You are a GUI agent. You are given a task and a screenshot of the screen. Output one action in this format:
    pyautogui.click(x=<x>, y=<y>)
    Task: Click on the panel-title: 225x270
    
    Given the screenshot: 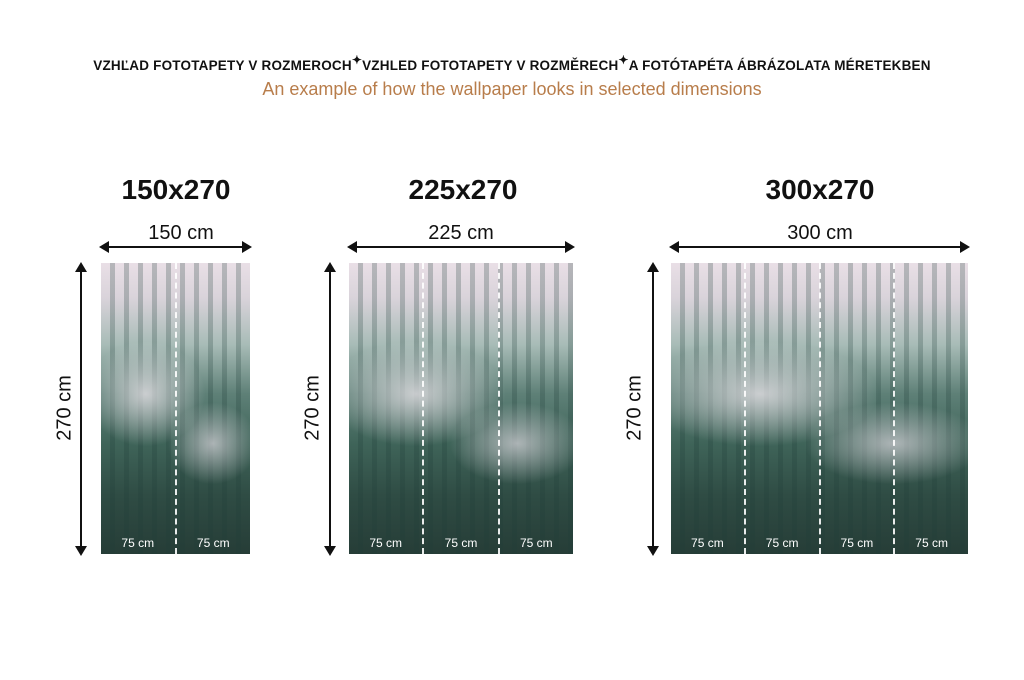 What is the action you would take?
    pyautogui.click(x=463, y=189)
    